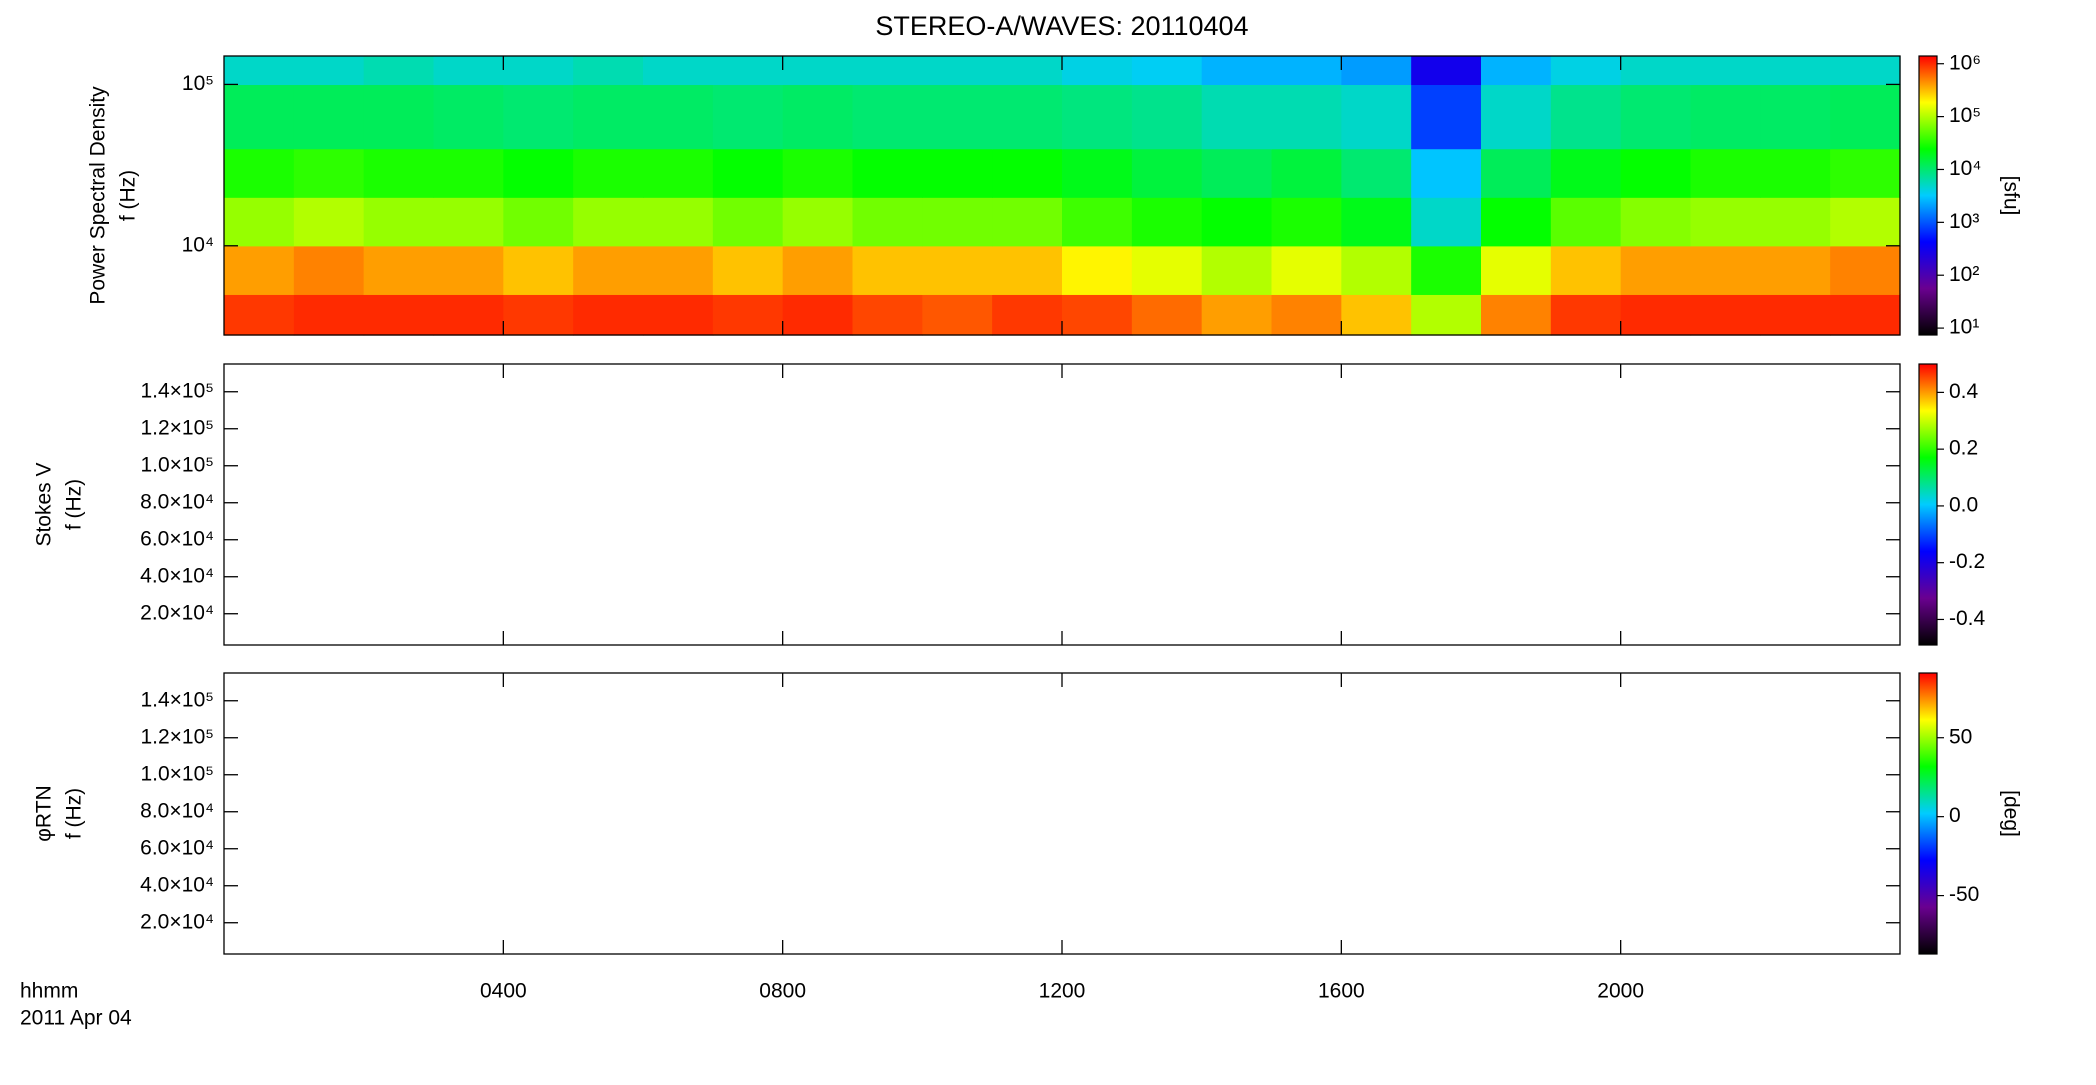 Image resolution: width=2096 pixels, height=1085 pixels. I want to click on y-tick-label: 8.0×10⁴, so click(177, 501).